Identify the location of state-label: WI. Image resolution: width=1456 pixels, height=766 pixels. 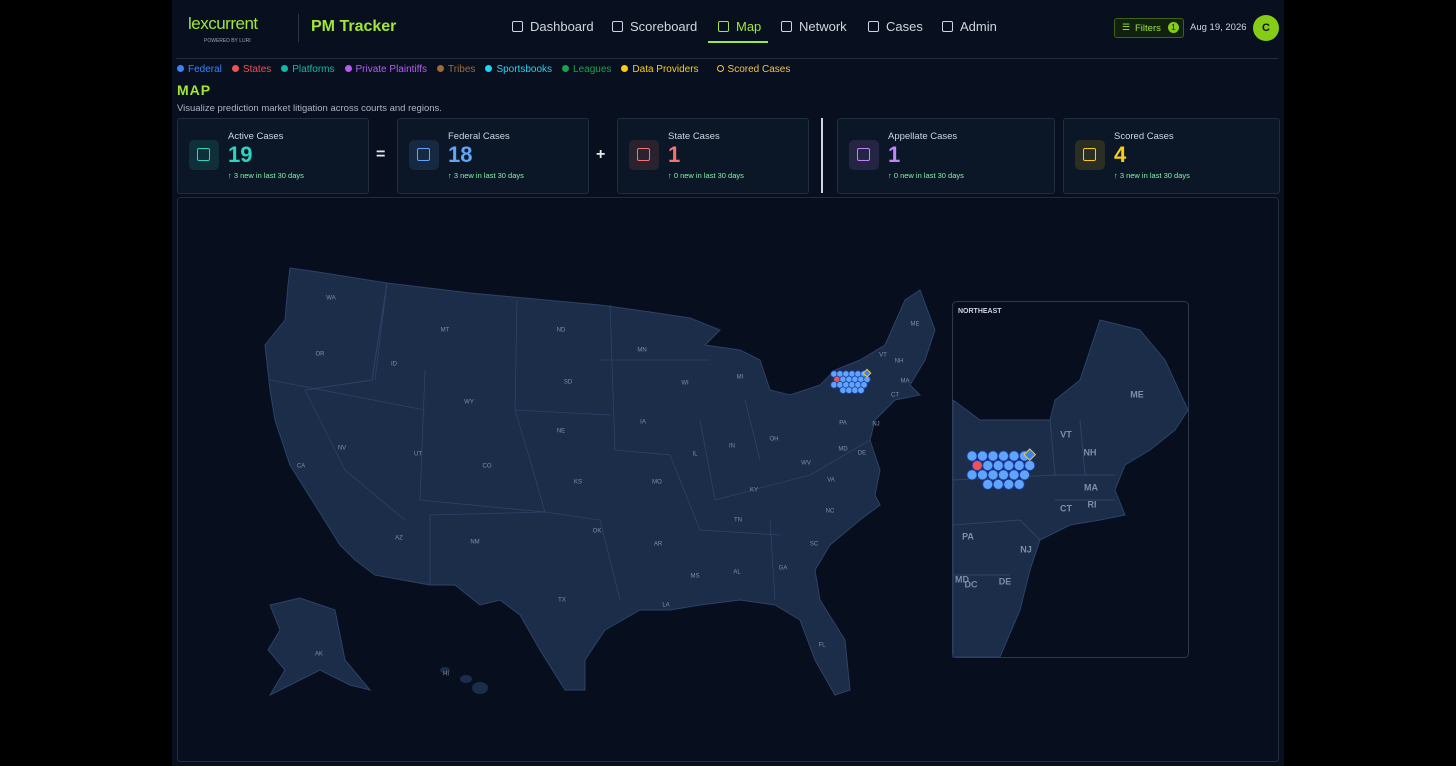
(685, 384).